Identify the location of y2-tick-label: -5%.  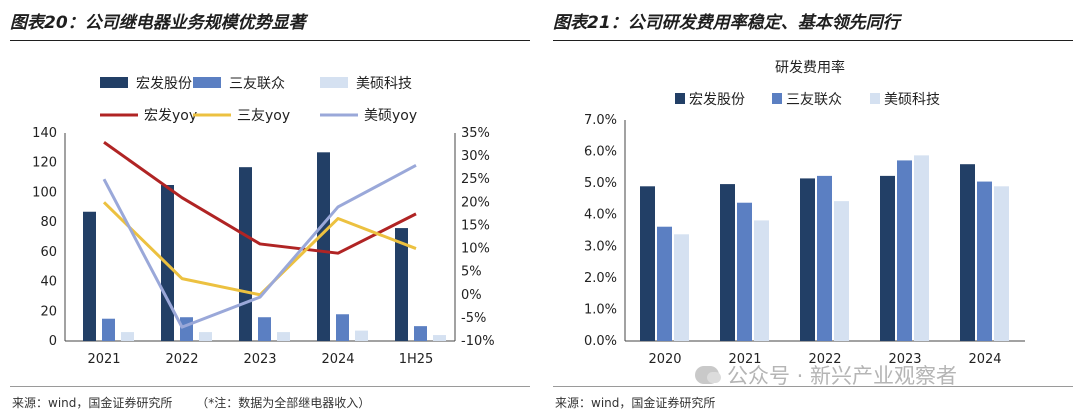
(473, 318).